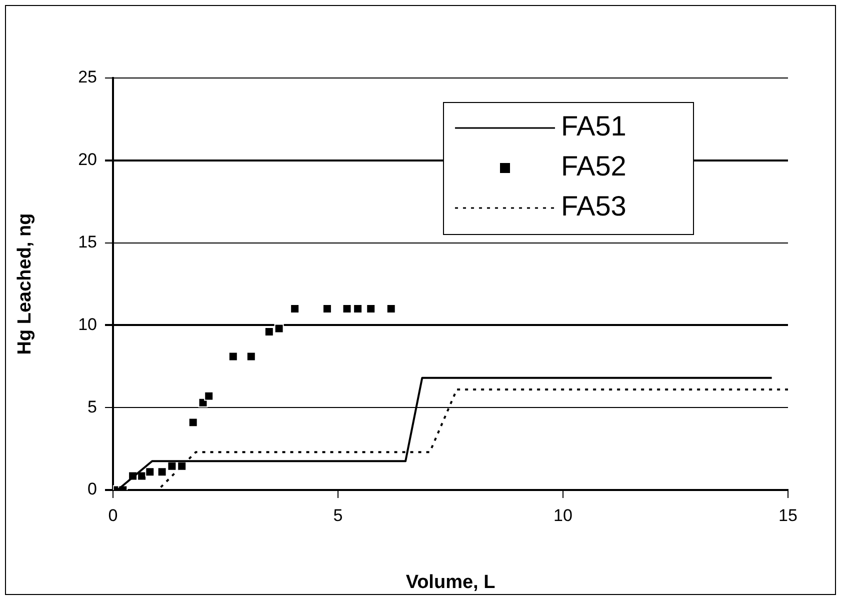 The width and height of the screenshot is (843, 598). Describe the element at coordinates (87, 242) in the screenshot. I see `y-tick-label: 15` at that location.